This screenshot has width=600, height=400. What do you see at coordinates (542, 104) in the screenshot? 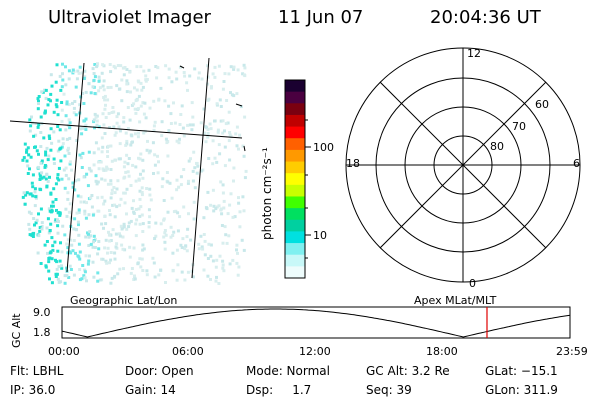
I see `lat-label-60: 60` at bounding box center [542, 104].